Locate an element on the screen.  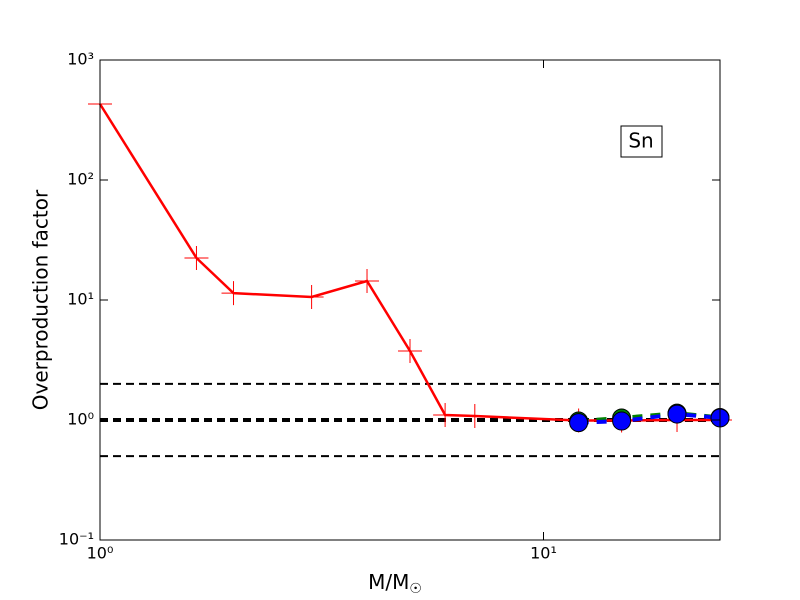
y-tick-label: 10² is located at coordinates (80, 179).